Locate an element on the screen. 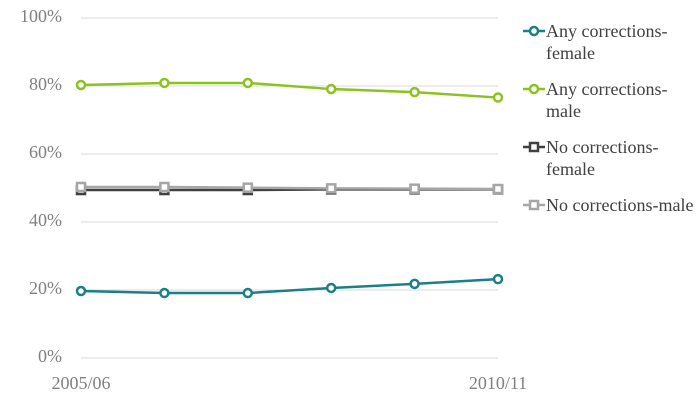 The height and width of the screenshot is (405, 698). legend-label: No corrections-male is located at coordinates (620, 205).